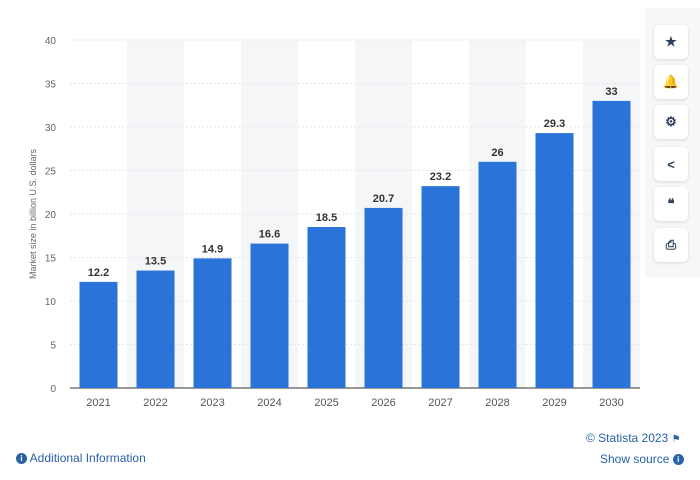 This screenshot has height=480, width=700. Describe the element at coordinates (212, 323) in the screenshot. I see `bar-2023` at that location.